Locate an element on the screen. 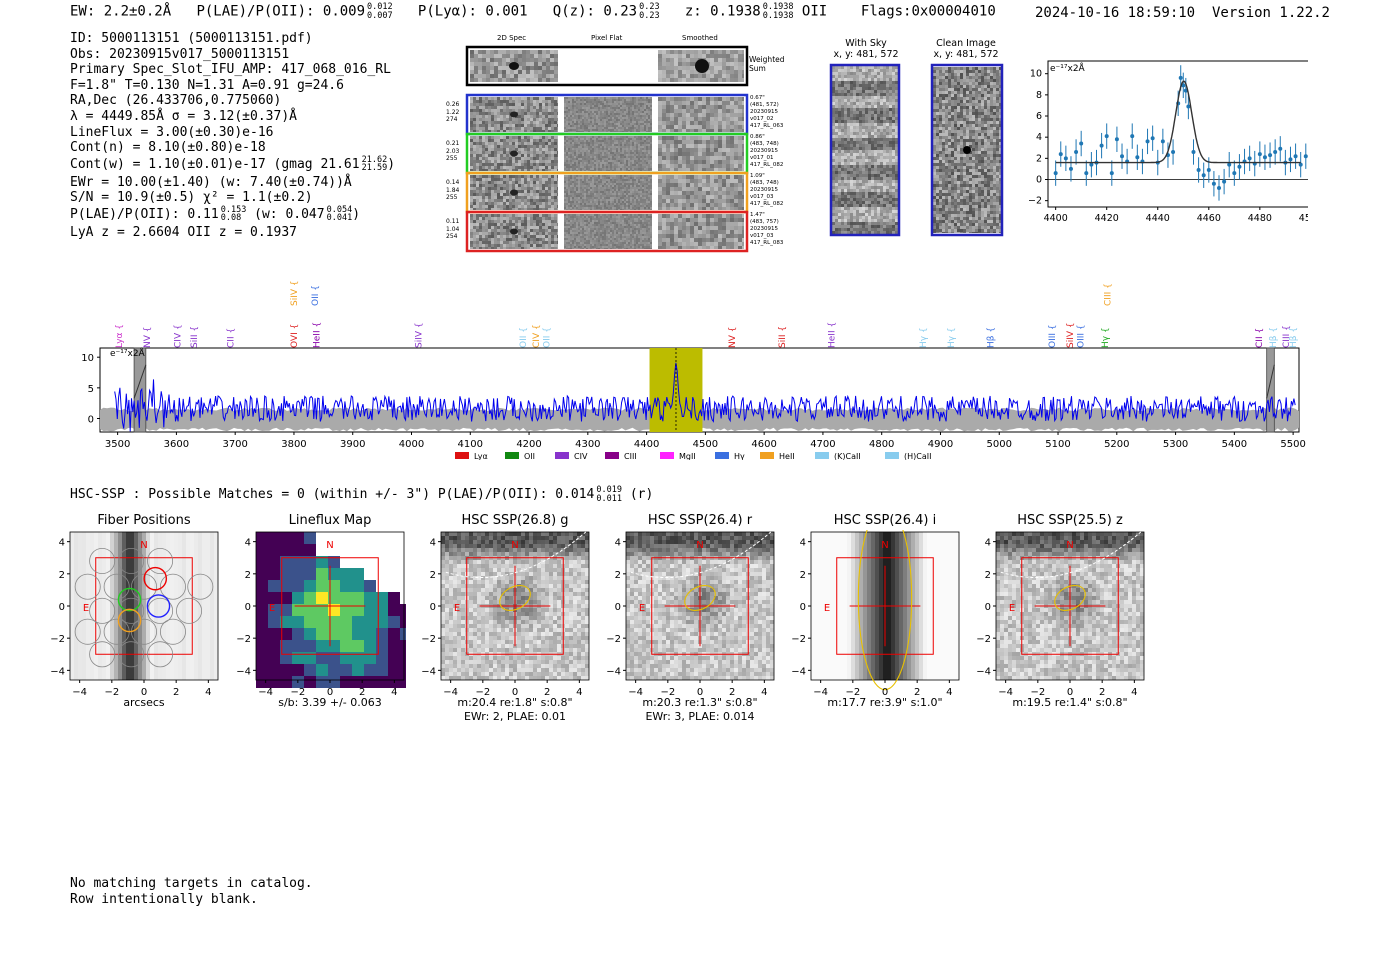 Image resolution: width=1400 pixels, height=953 pixels. row-flat-noise is located at coordinates (608, 153).